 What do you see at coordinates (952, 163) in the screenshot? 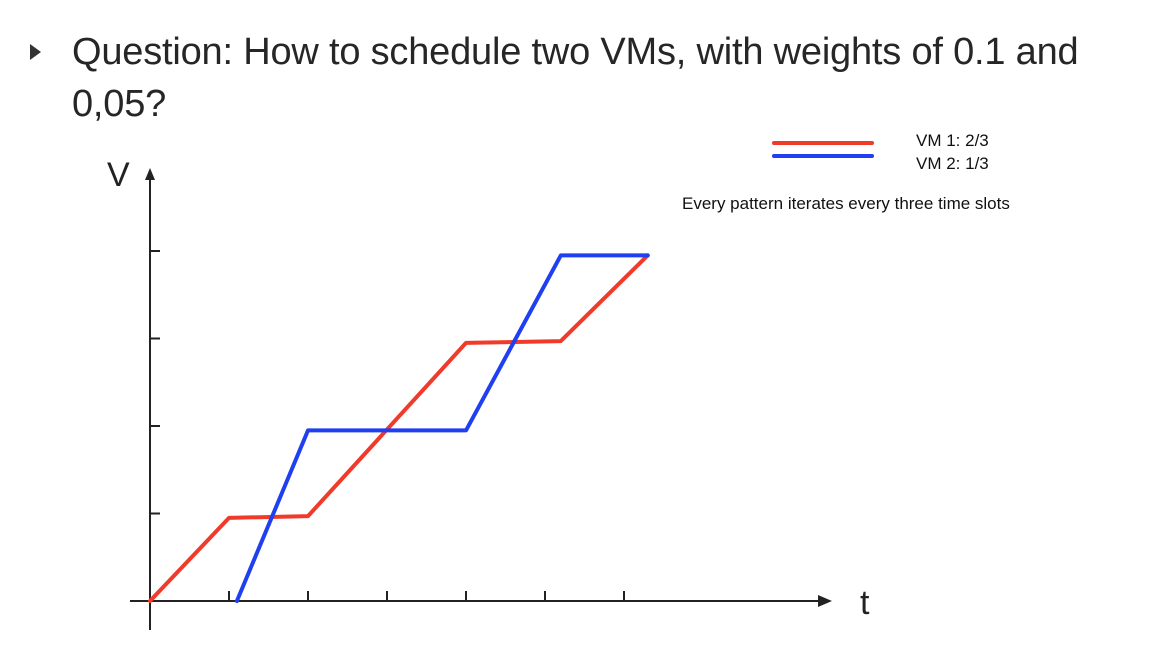
I see `legend-label-vm2: VM 2: 1/3` at bounding box center [952, 163].